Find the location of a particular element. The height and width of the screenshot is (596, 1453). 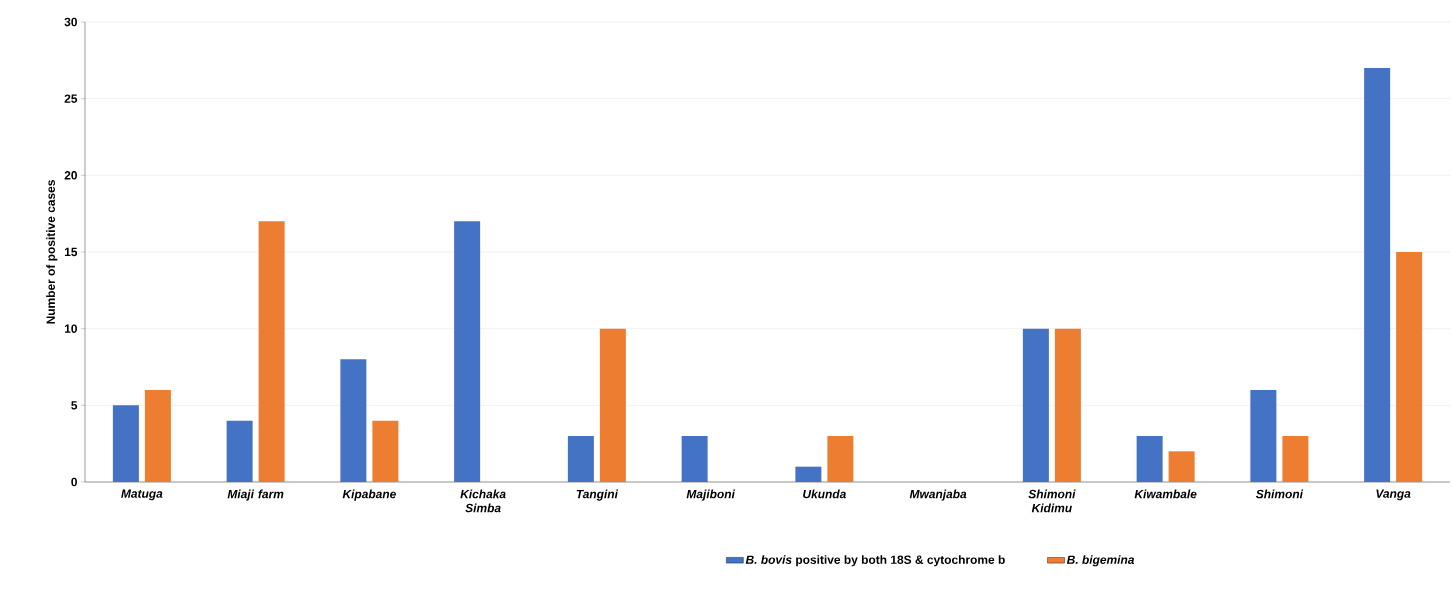

x-tick-label: Mwanjaba is located at coordinates (938, 495).